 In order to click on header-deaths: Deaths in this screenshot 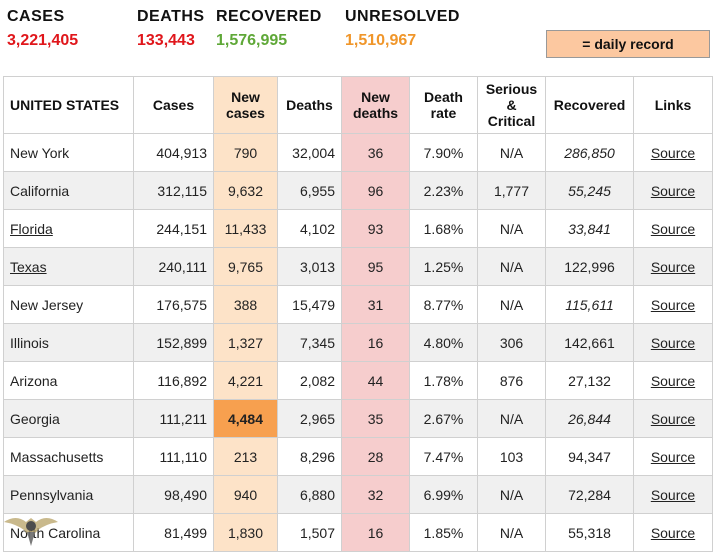, I will do `click(309, 105)`.